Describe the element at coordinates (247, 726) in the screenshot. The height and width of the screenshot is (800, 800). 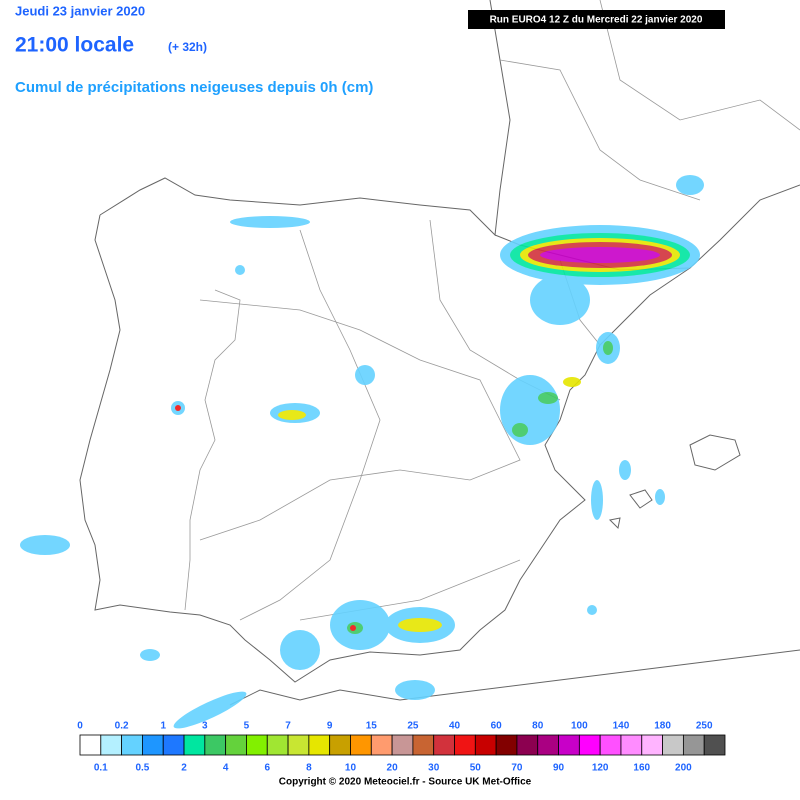
I see `legend-label: 5` at that location.